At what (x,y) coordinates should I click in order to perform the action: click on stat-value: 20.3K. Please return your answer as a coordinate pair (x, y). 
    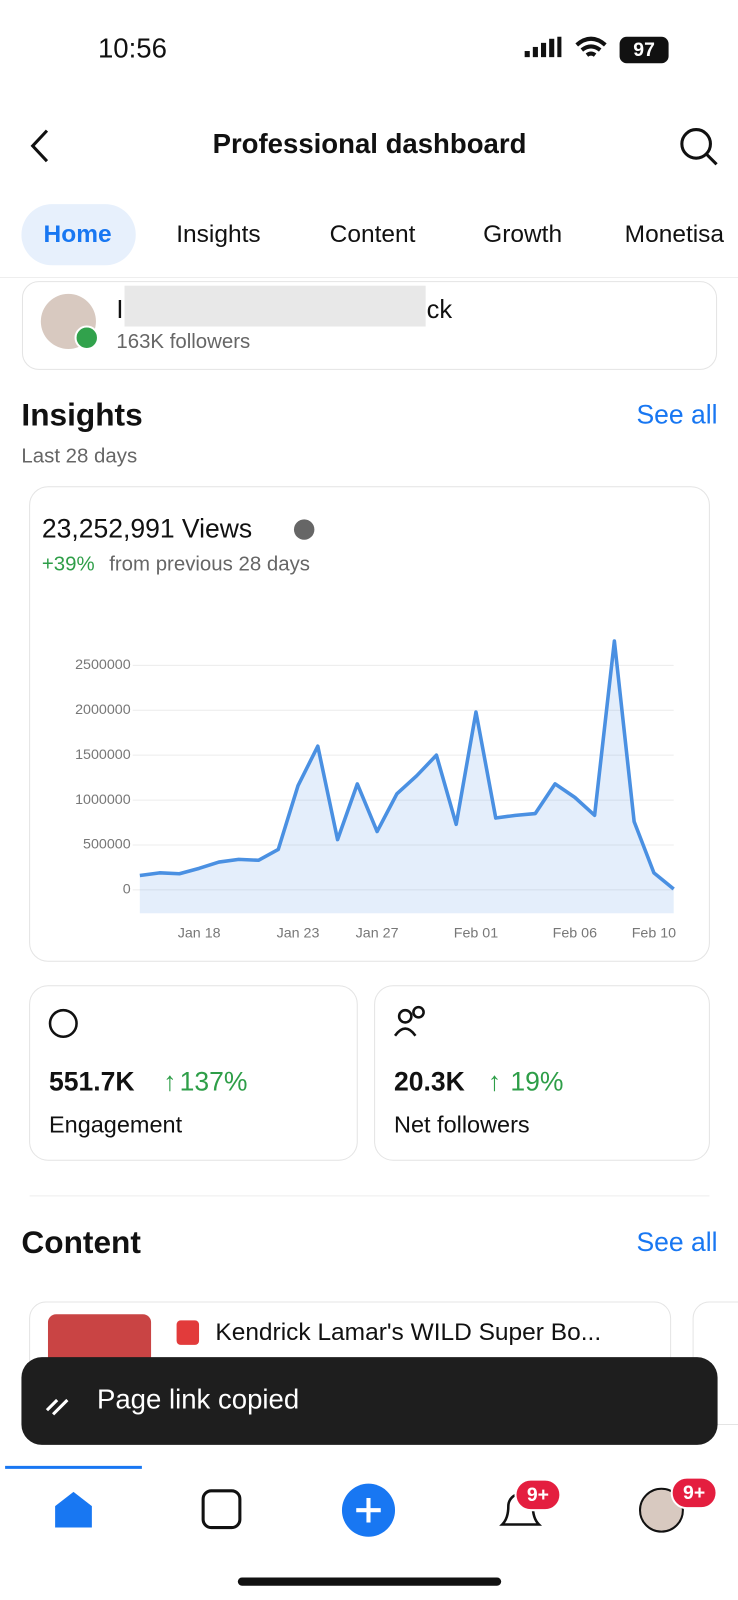
    Looking at the image, I should click on (429, 1082).